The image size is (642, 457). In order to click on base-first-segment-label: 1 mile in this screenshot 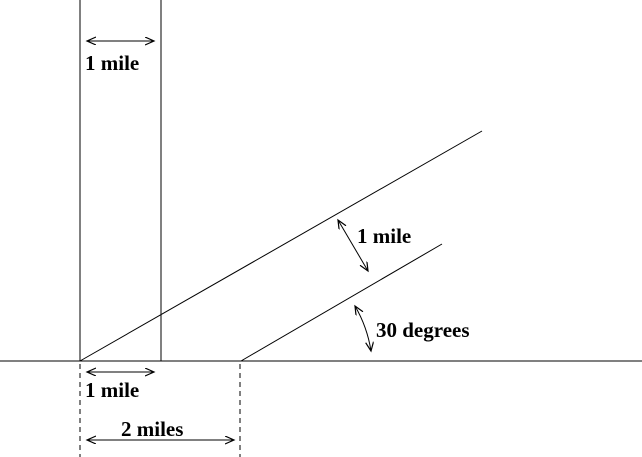, I will do `click(112, 390)`.